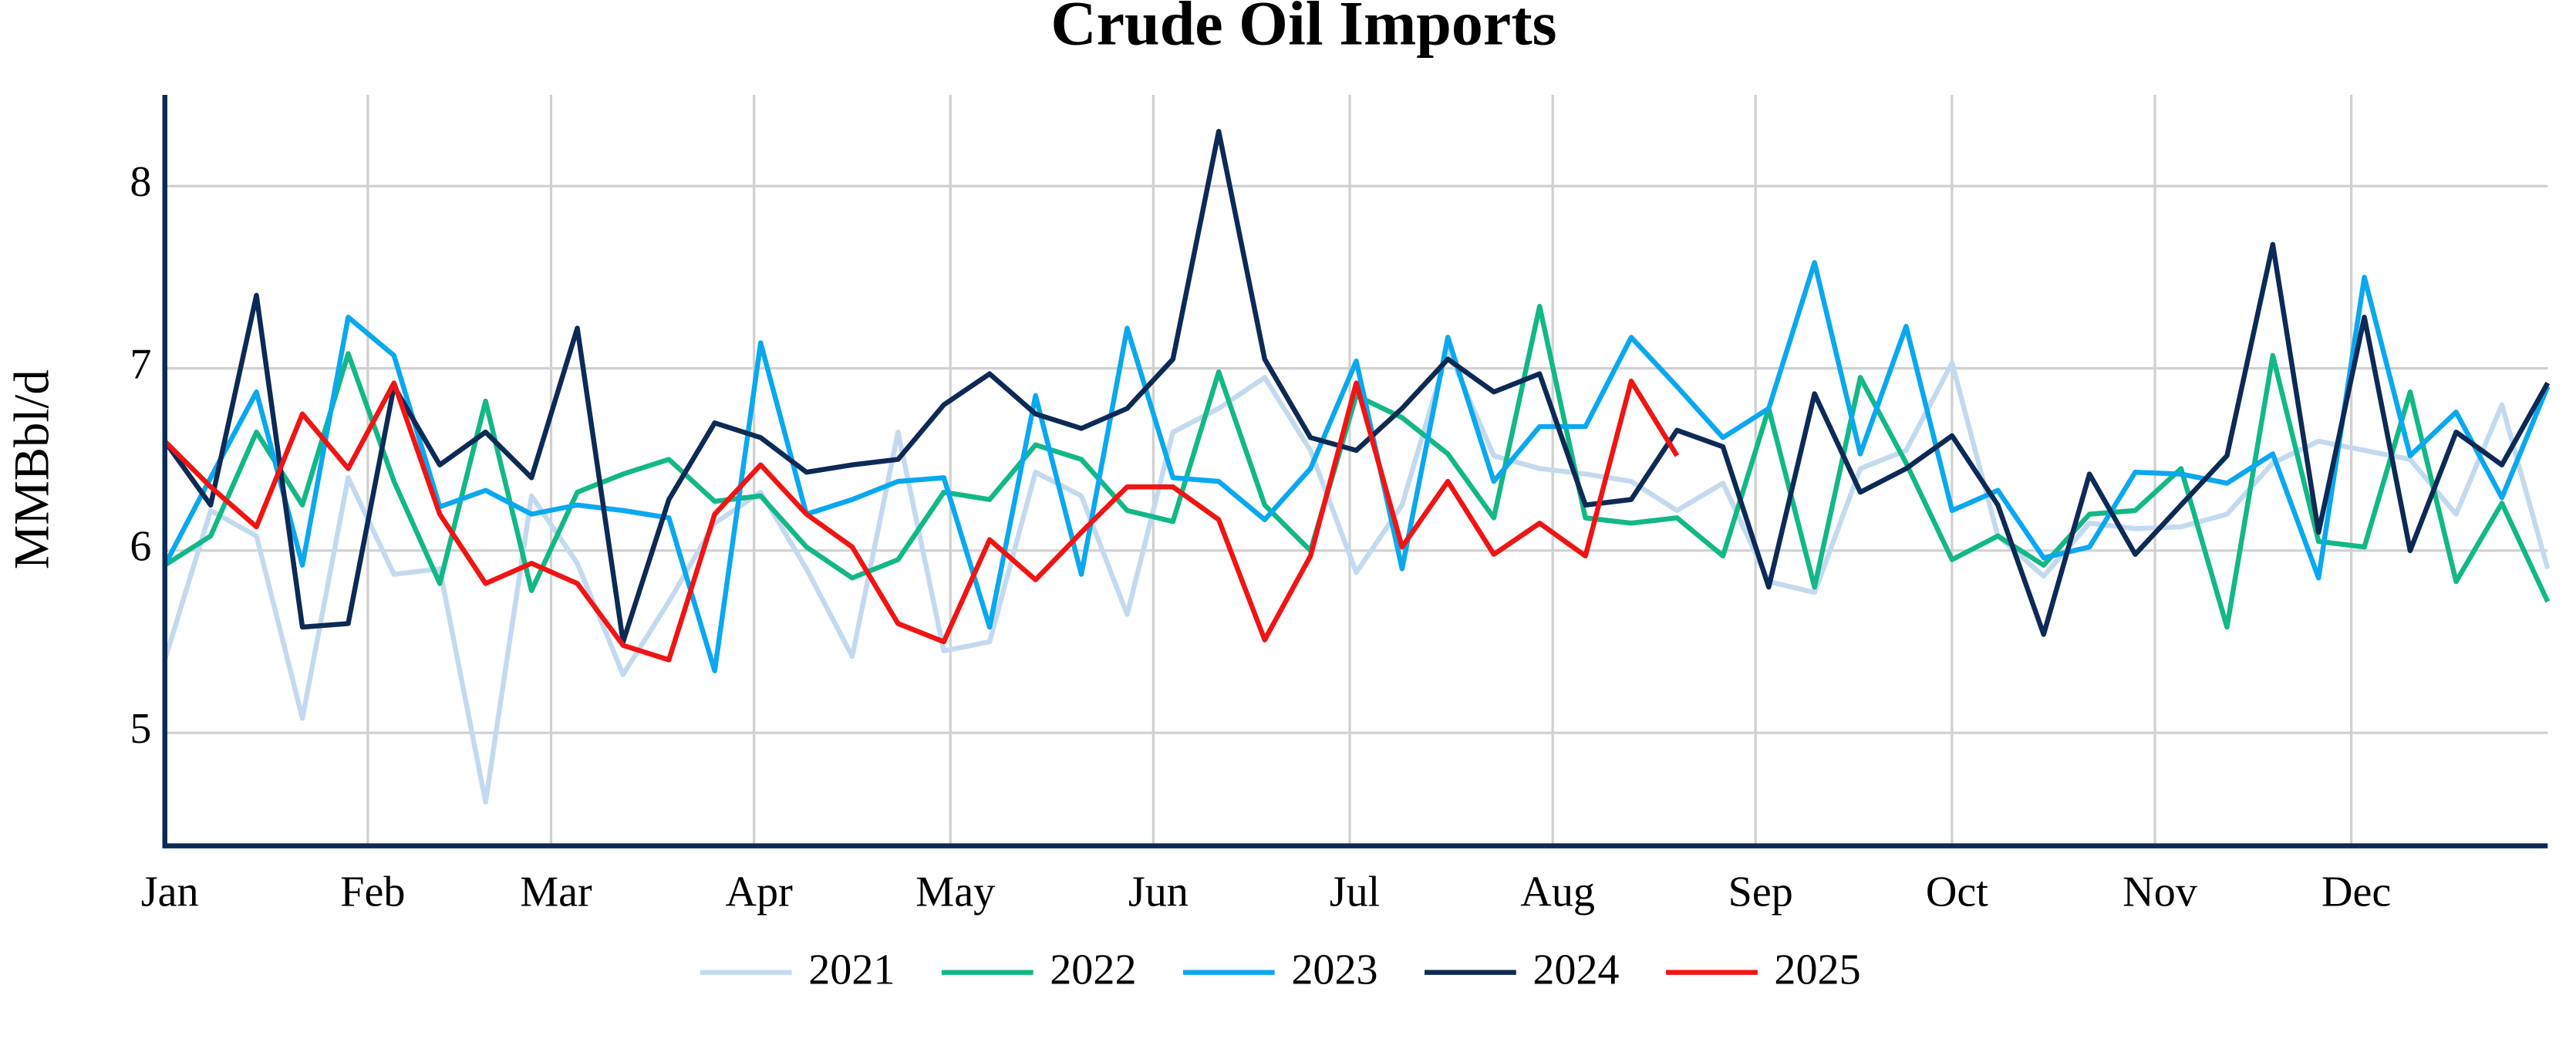 The height and width of the screenshot is (1049, 2576). Describe the element at coordinates (2356, 892) in the screenshot. I see `x-tick-label: Dec` at that location.